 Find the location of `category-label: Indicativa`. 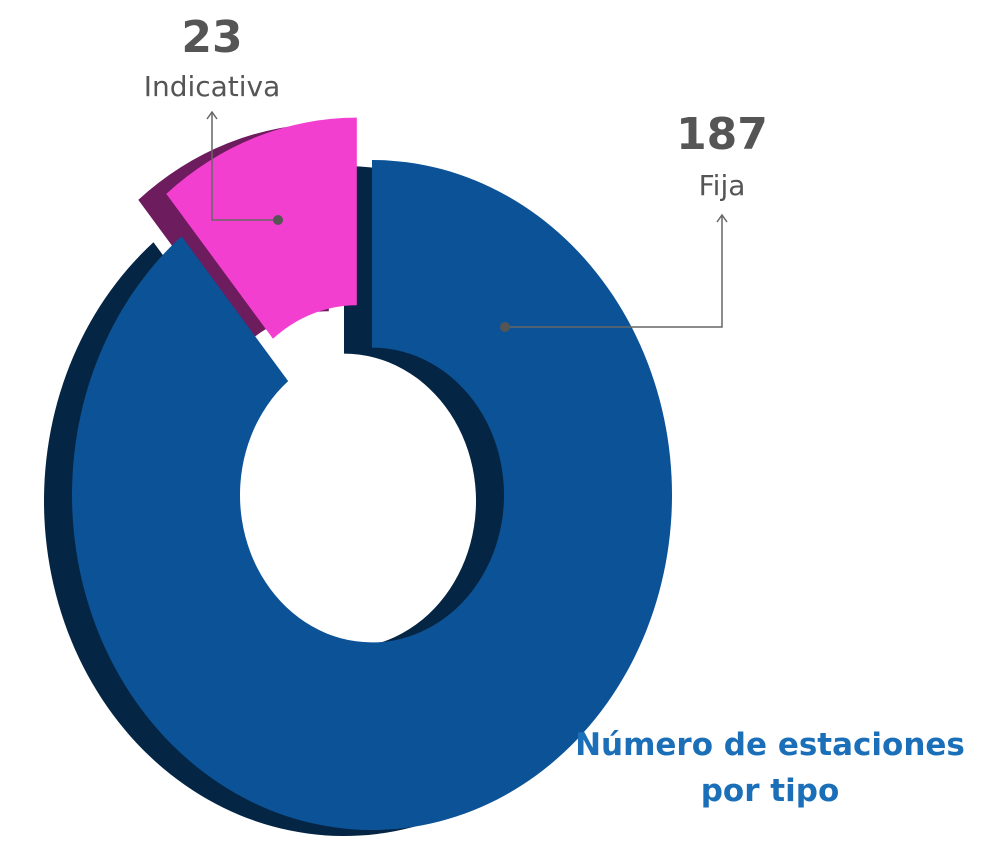

category-label: Indicativa is located at coordinates (212, 86).